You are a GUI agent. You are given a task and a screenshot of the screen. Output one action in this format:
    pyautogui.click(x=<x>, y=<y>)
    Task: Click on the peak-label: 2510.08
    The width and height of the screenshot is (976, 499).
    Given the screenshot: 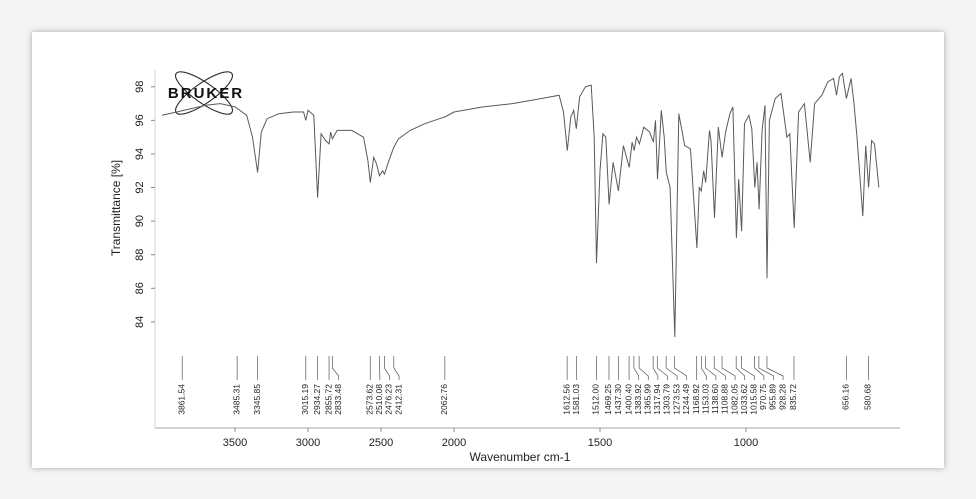 What is the action you would take?
    pyautogui.click(x=379, y=399)
    